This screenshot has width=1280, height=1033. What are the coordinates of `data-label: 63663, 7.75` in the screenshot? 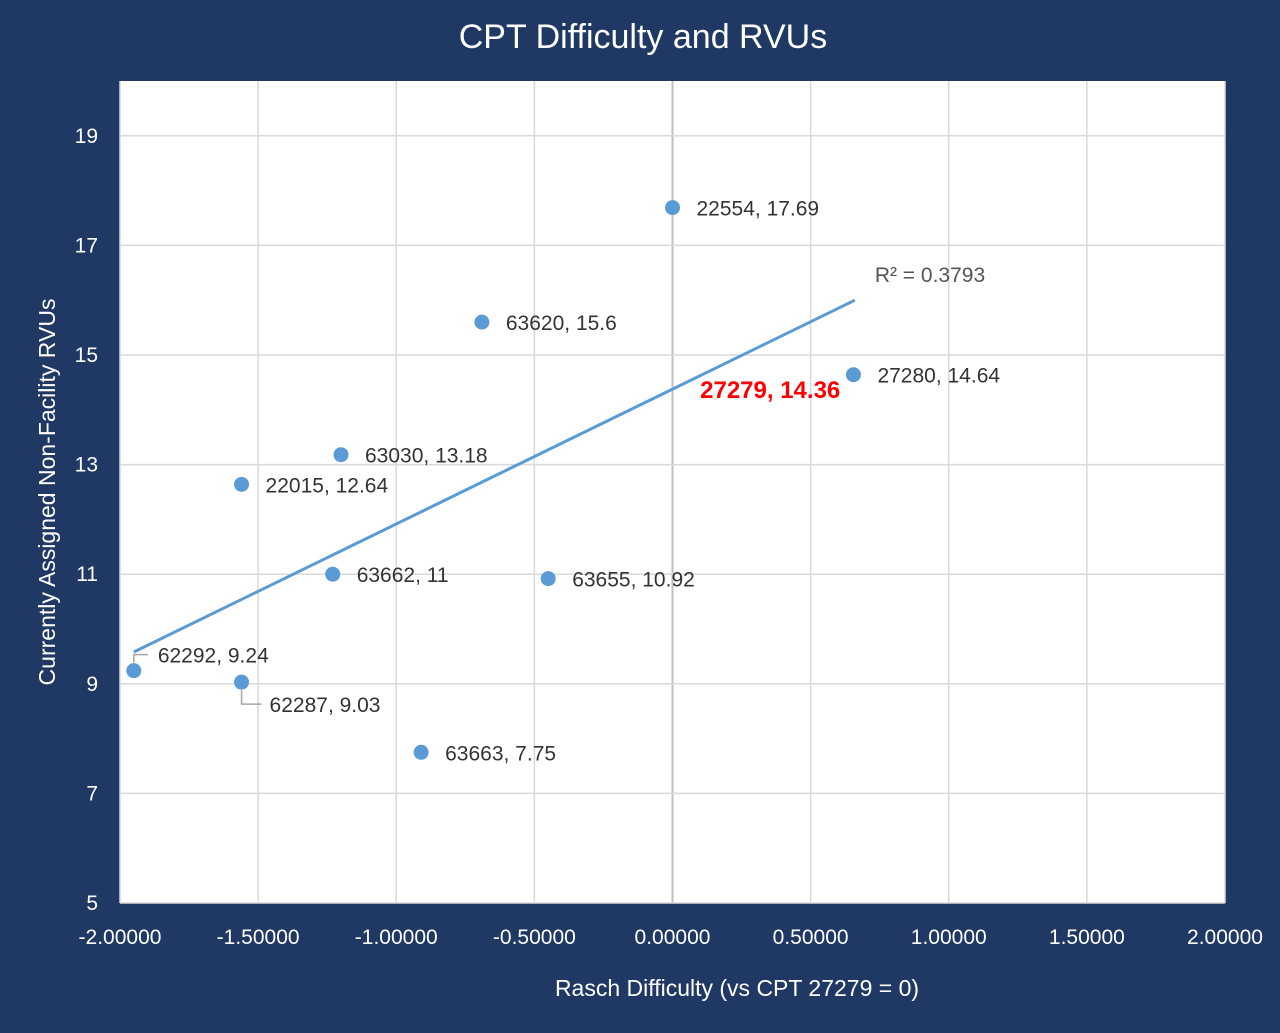 It's located at (500, 753).